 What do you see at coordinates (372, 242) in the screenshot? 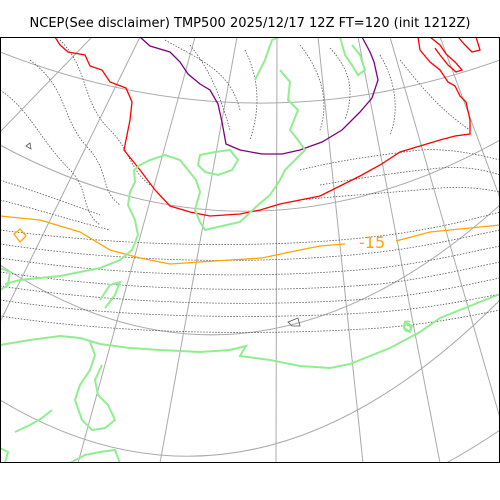
I see `contour-label-minus15: -15` at bounding box center [372, 242].